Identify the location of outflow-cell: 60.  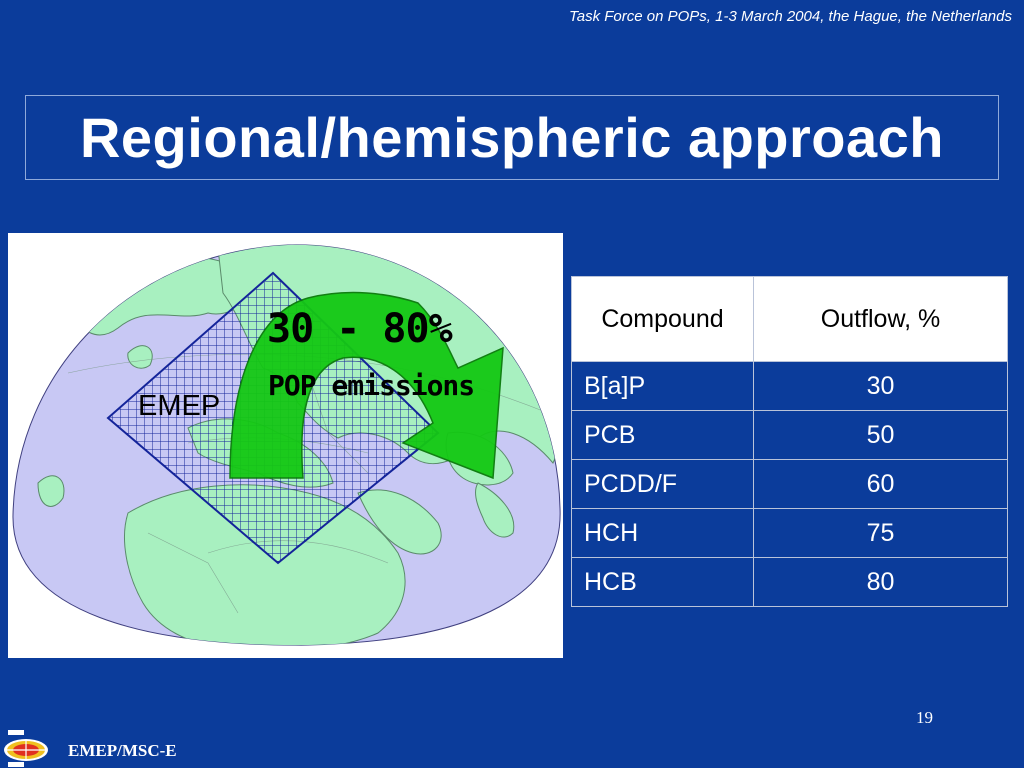
(880, 484).